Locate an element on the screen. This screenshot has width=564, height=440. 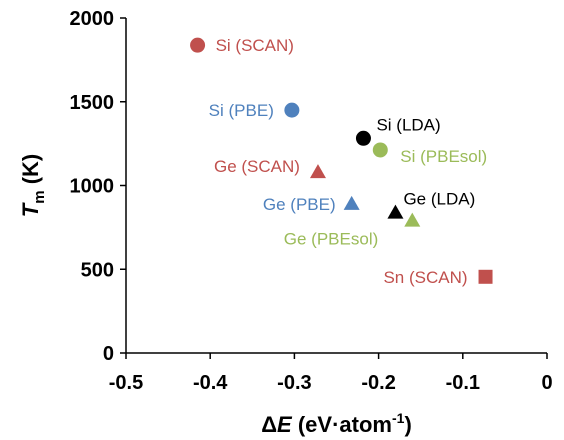
y-tick-label: 1000 is located at coordinates (92, 187).